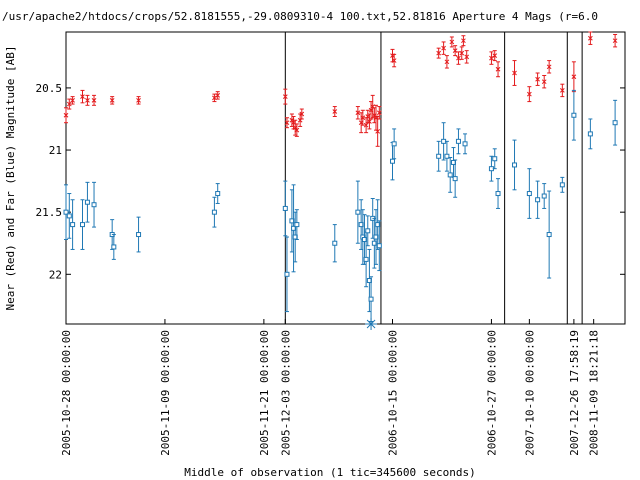  What do you see at coordinates (491, 393) in the screenshot?
I see `x-tick-label-2-1: 2006-10-27 00:00:00` at bounding box center [491, 393].